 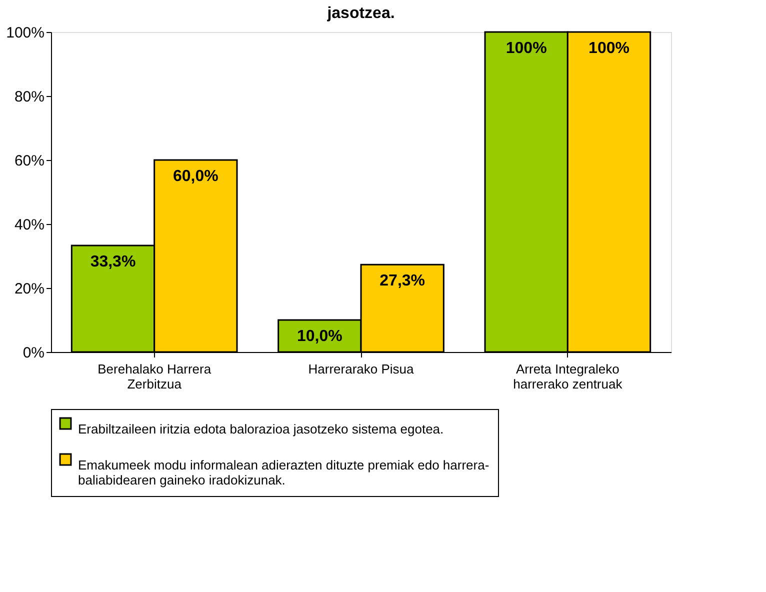 I want to click on legend-label: Erabiltzaileen iritzia edota balorazioa jasotzeko sistema egotea., so click(x=261, y=429).